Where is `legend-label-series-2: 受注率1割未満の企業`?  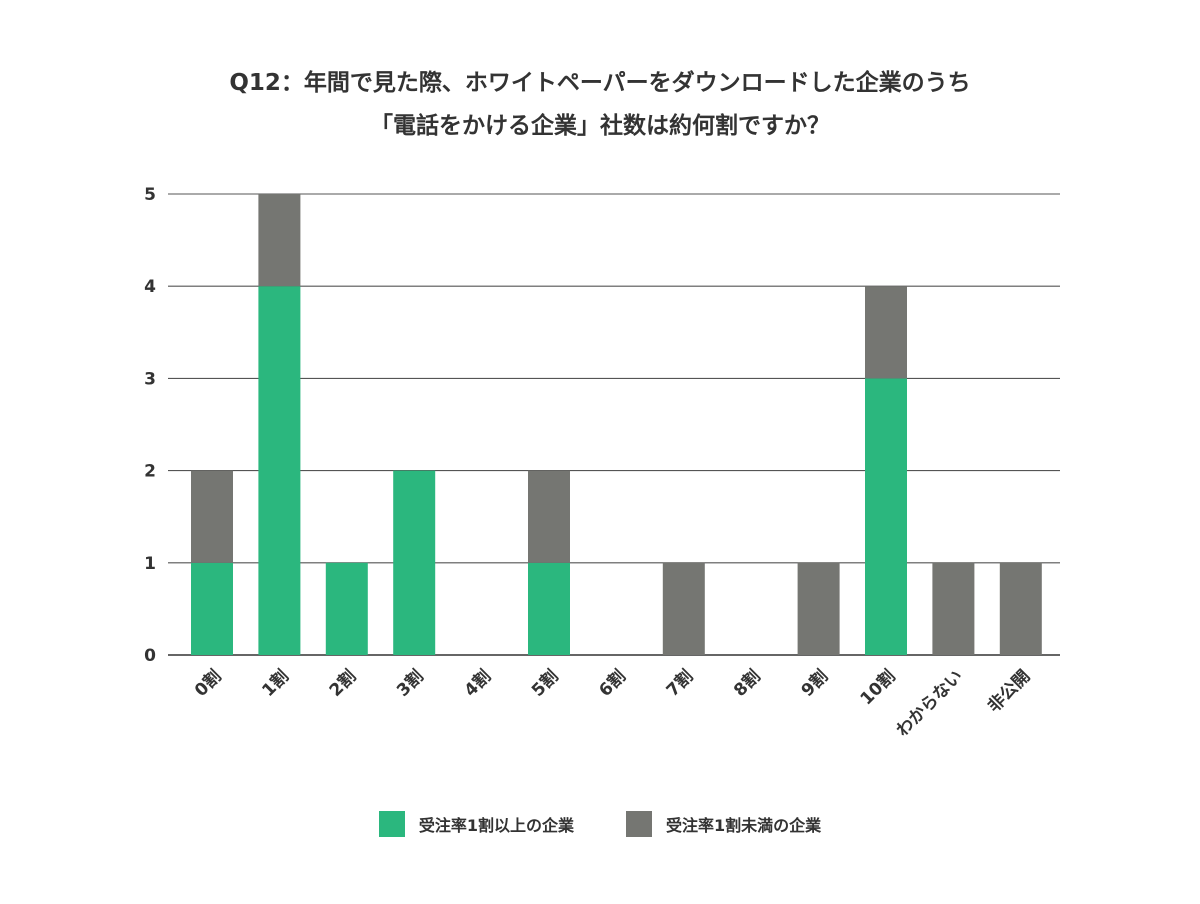
legend-label-series-2: 受注率1割未満の企業 is located at coordinates (744, 825).